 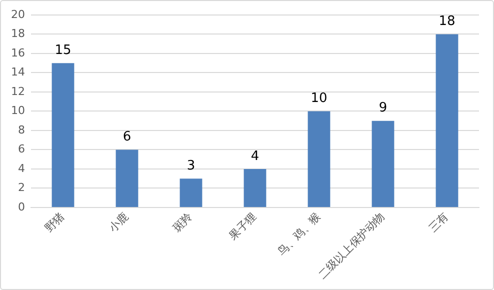 I want to click on y-tick-label: 4, so click(x=21, y=168).